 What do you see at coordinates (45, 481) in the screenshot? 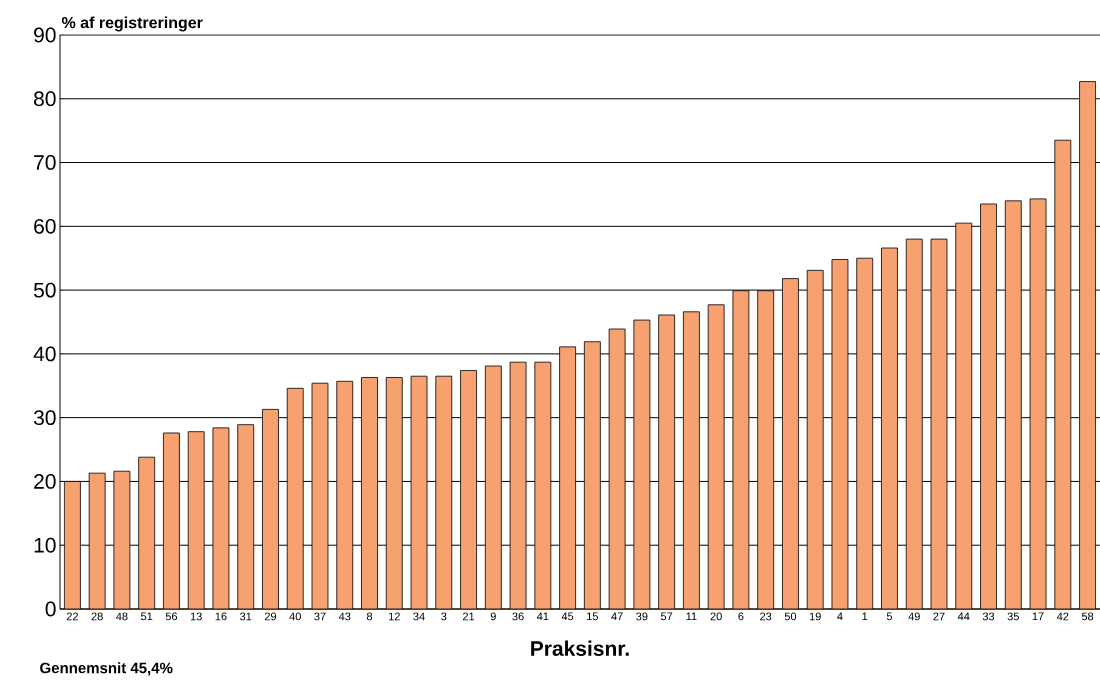
I see `y-tick-label: 20` at bounding box center [45, 481].